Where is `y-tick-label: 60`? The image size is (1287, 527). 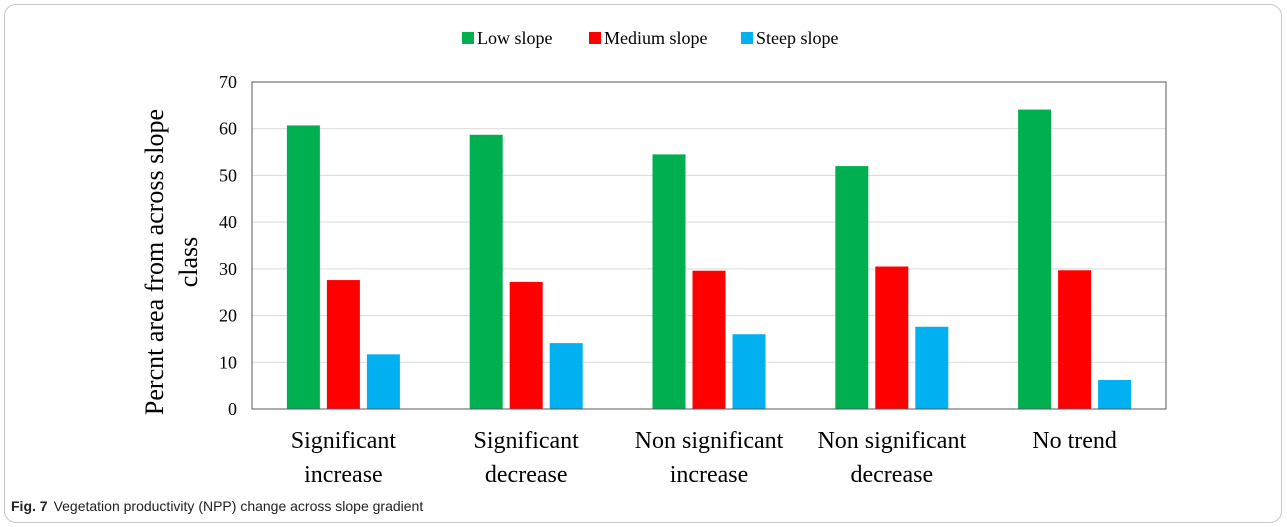
y-tick-label: 60 is located at coordinates (228, 129).